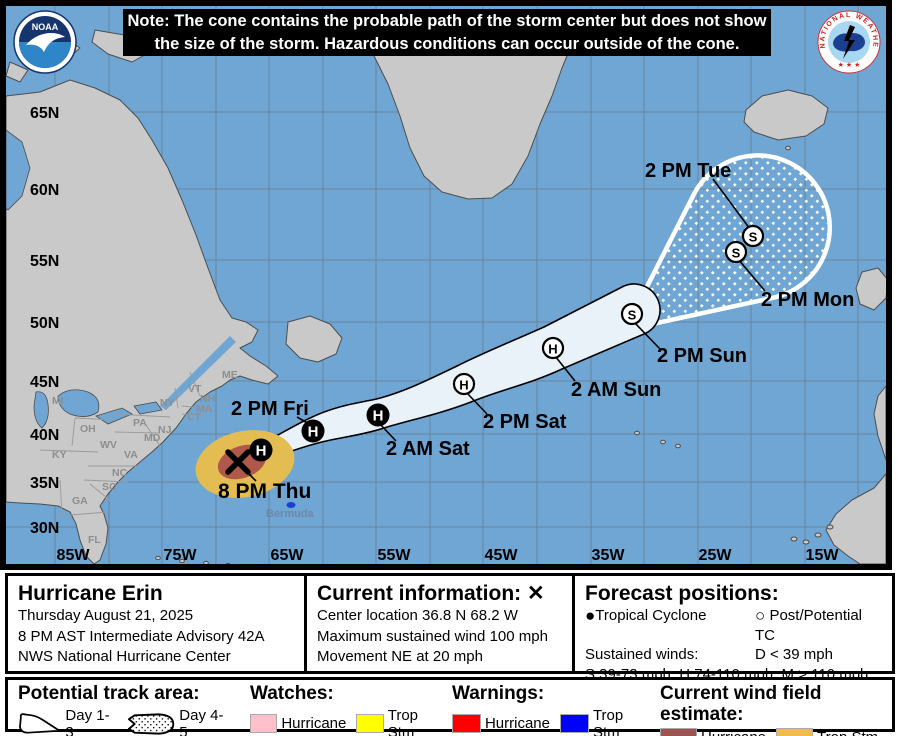 Image resolution: width=897 pixels, height=736 pixels. I want to click on sustained-winds-label: Sustained winds:, so click(642, 655).